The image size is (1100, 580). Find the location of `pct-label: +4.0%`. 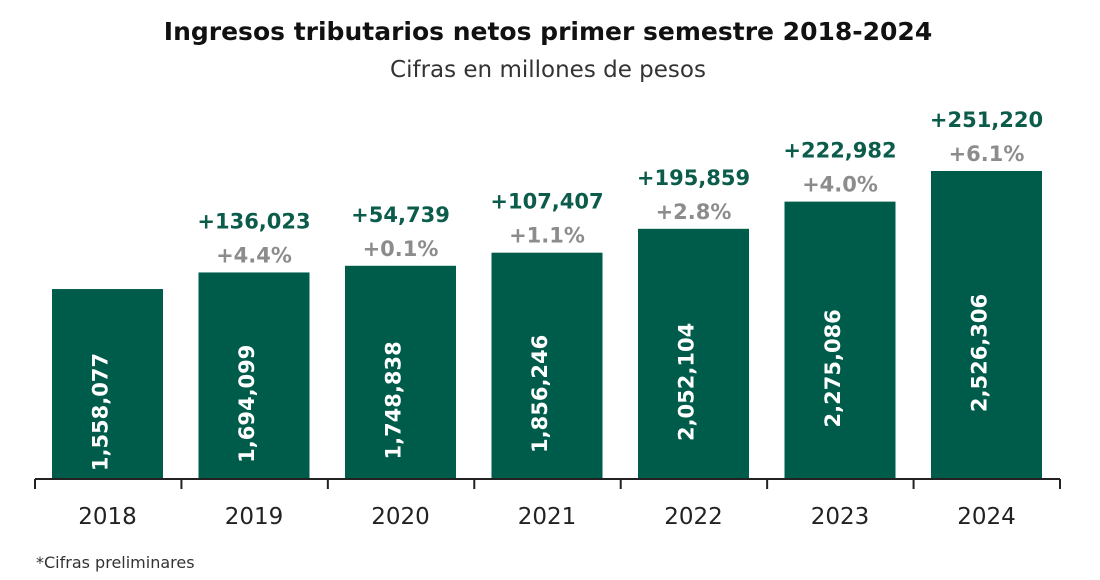

pct-label: +4.0% is located at coordinates (840, 185).